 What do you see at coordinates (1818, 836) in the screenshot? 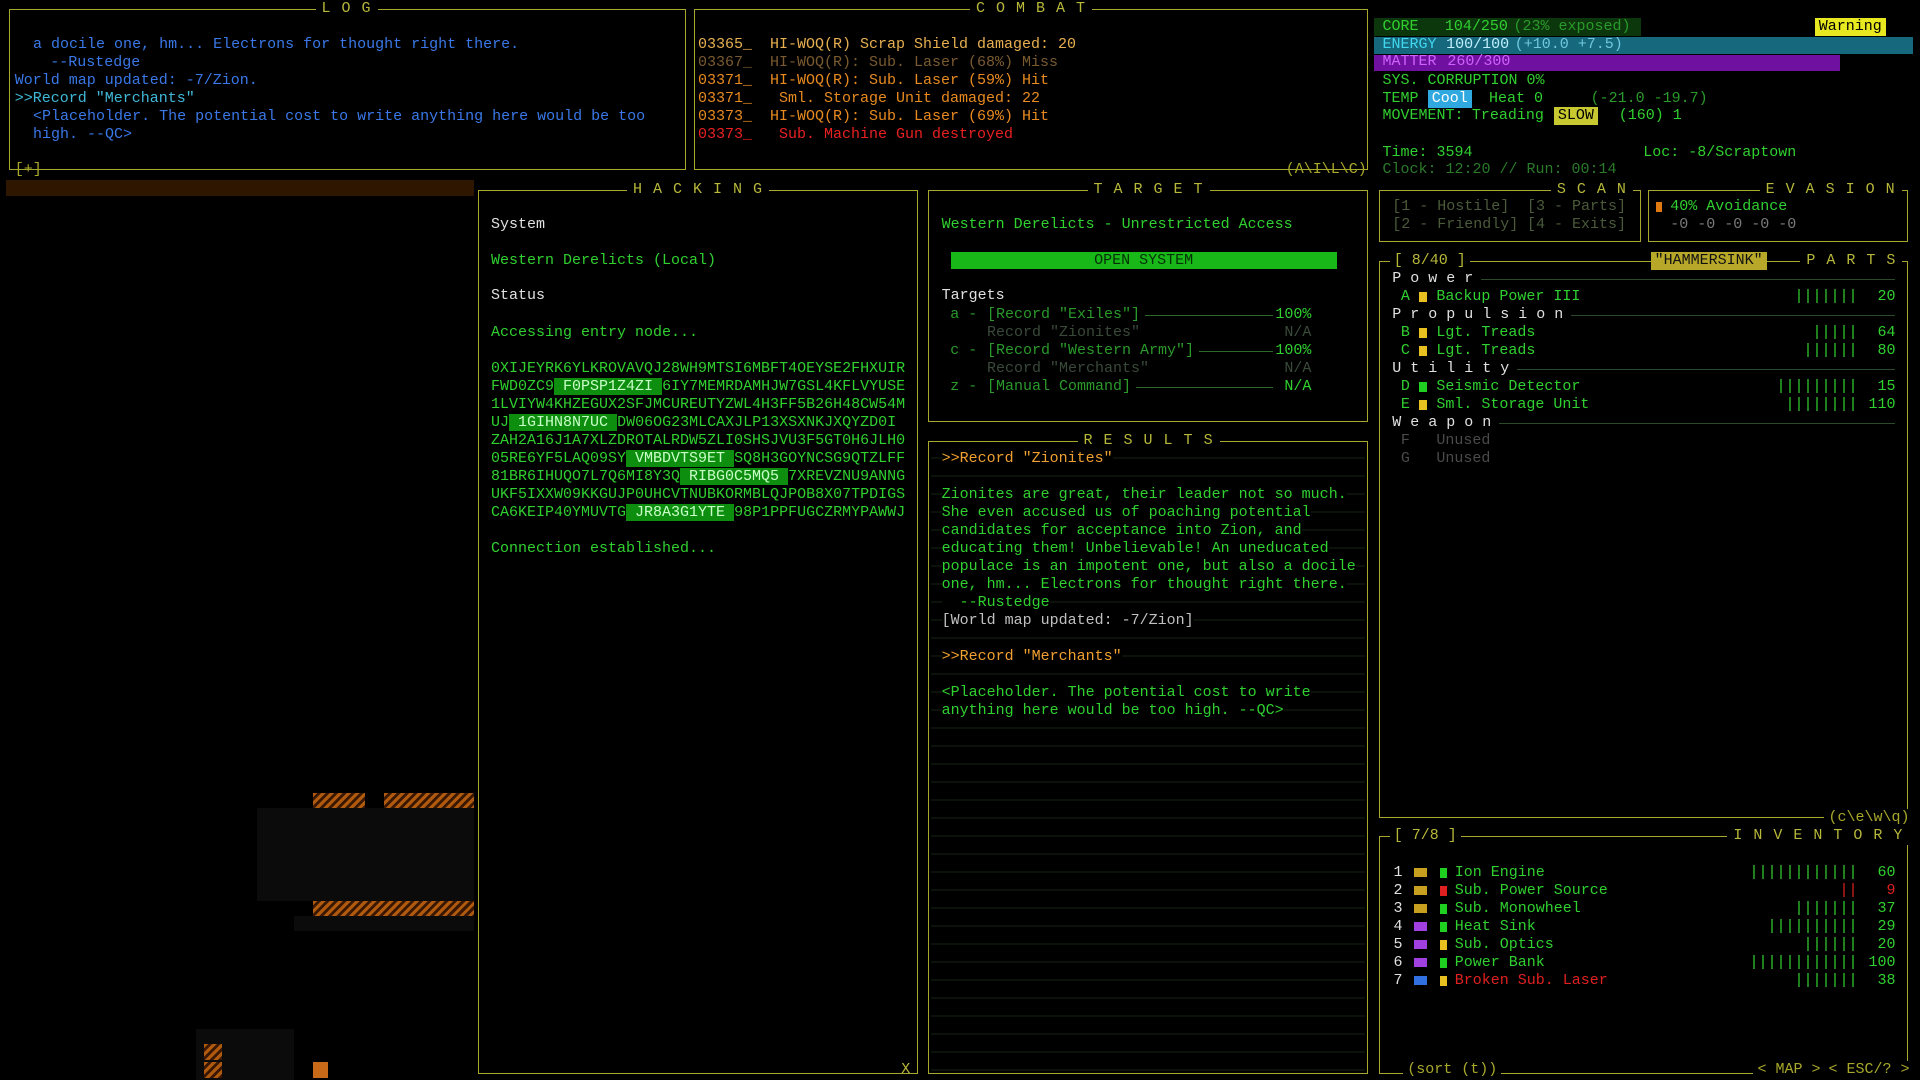
I see `panel-title: I N V E N T O R Y` at bounding box center [1818, 836].